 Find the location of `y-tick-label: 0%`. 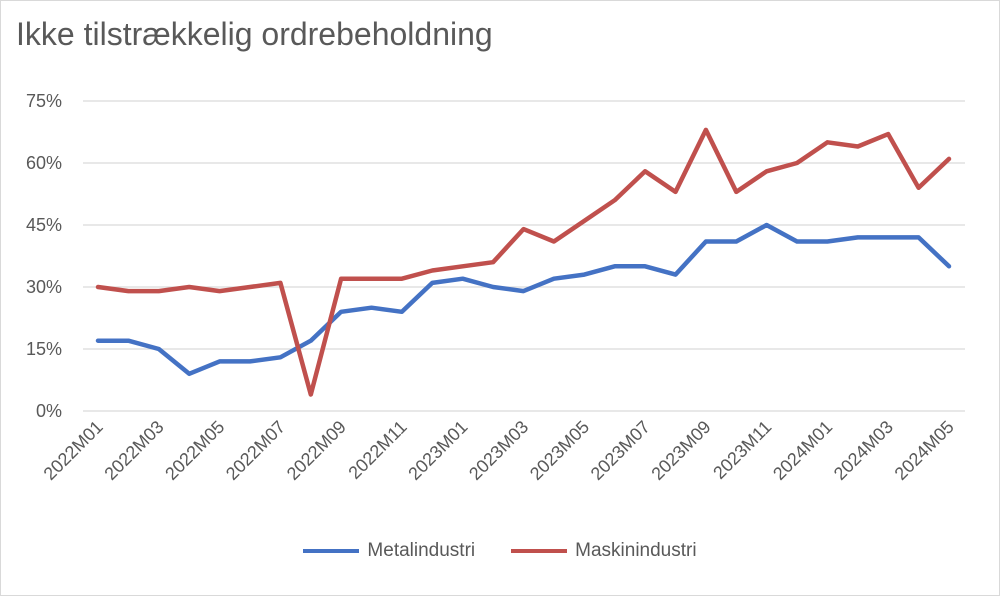

y-tick-label: 0% is located at coordinates (49, 411).